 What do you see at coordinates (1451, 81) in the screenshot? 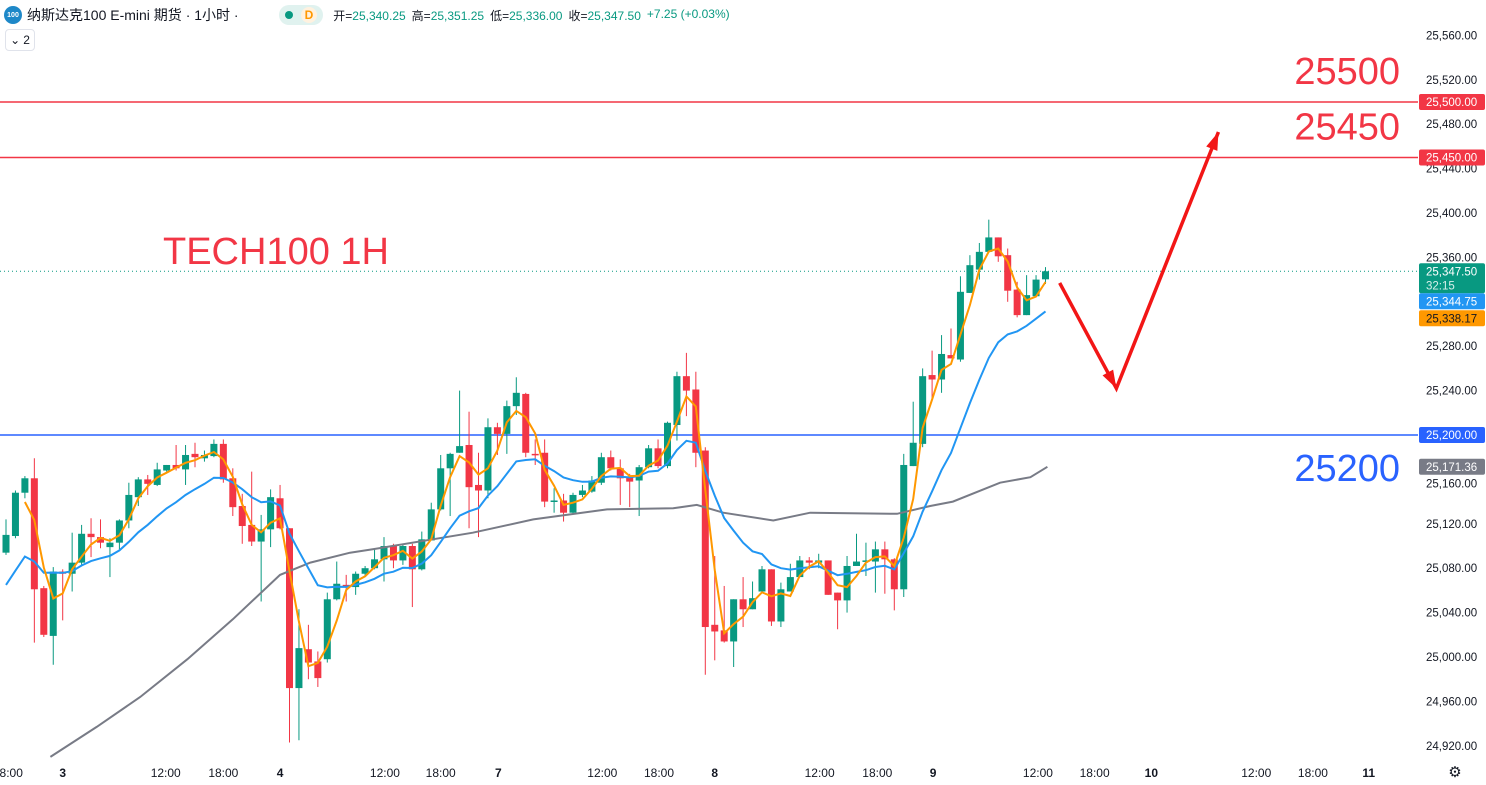
I see `price-tick-label: 25,520.00` at bounding box center [1451, 81].